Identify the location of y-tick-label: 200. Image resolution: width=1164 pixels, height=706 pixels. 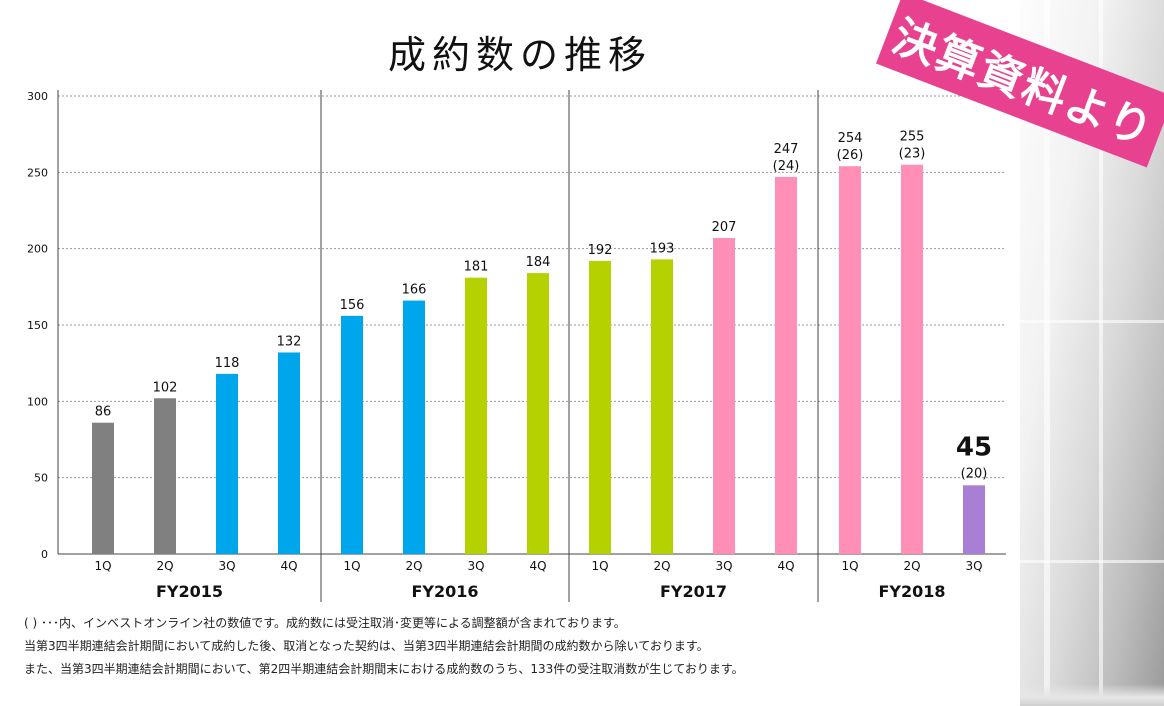
(37, 249).